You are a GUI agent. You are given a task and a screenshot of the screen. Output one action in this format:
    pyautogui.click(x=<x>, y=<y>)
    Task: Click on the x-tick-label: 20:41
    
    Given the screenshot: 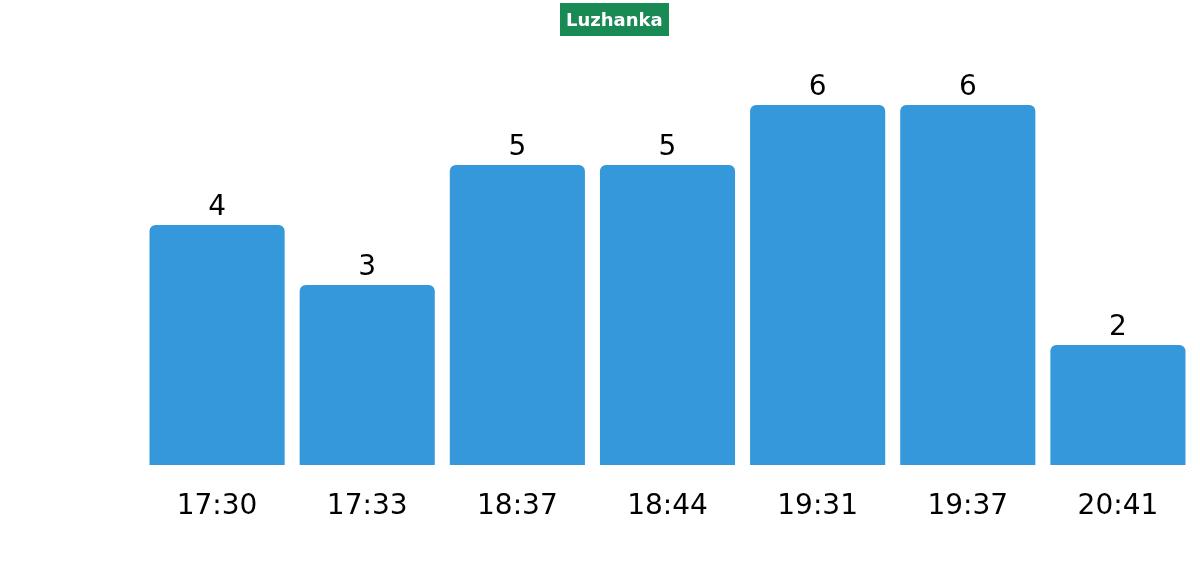 What is the action you would take?
    pyautogui.click(x=1118, y=504)
    